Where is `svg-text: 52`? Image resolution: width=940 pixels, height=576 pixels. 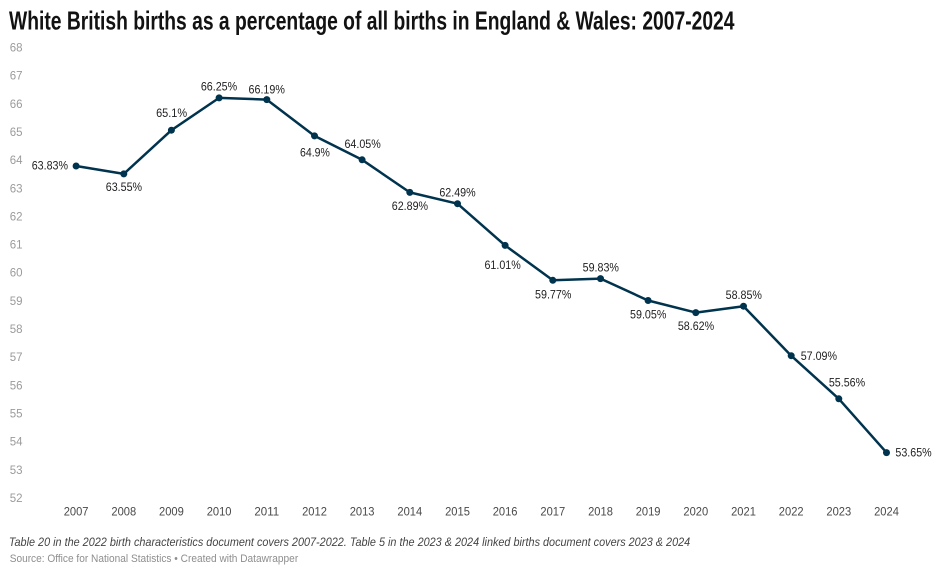 svg-text: 52 is located at coordinates (16, 499).